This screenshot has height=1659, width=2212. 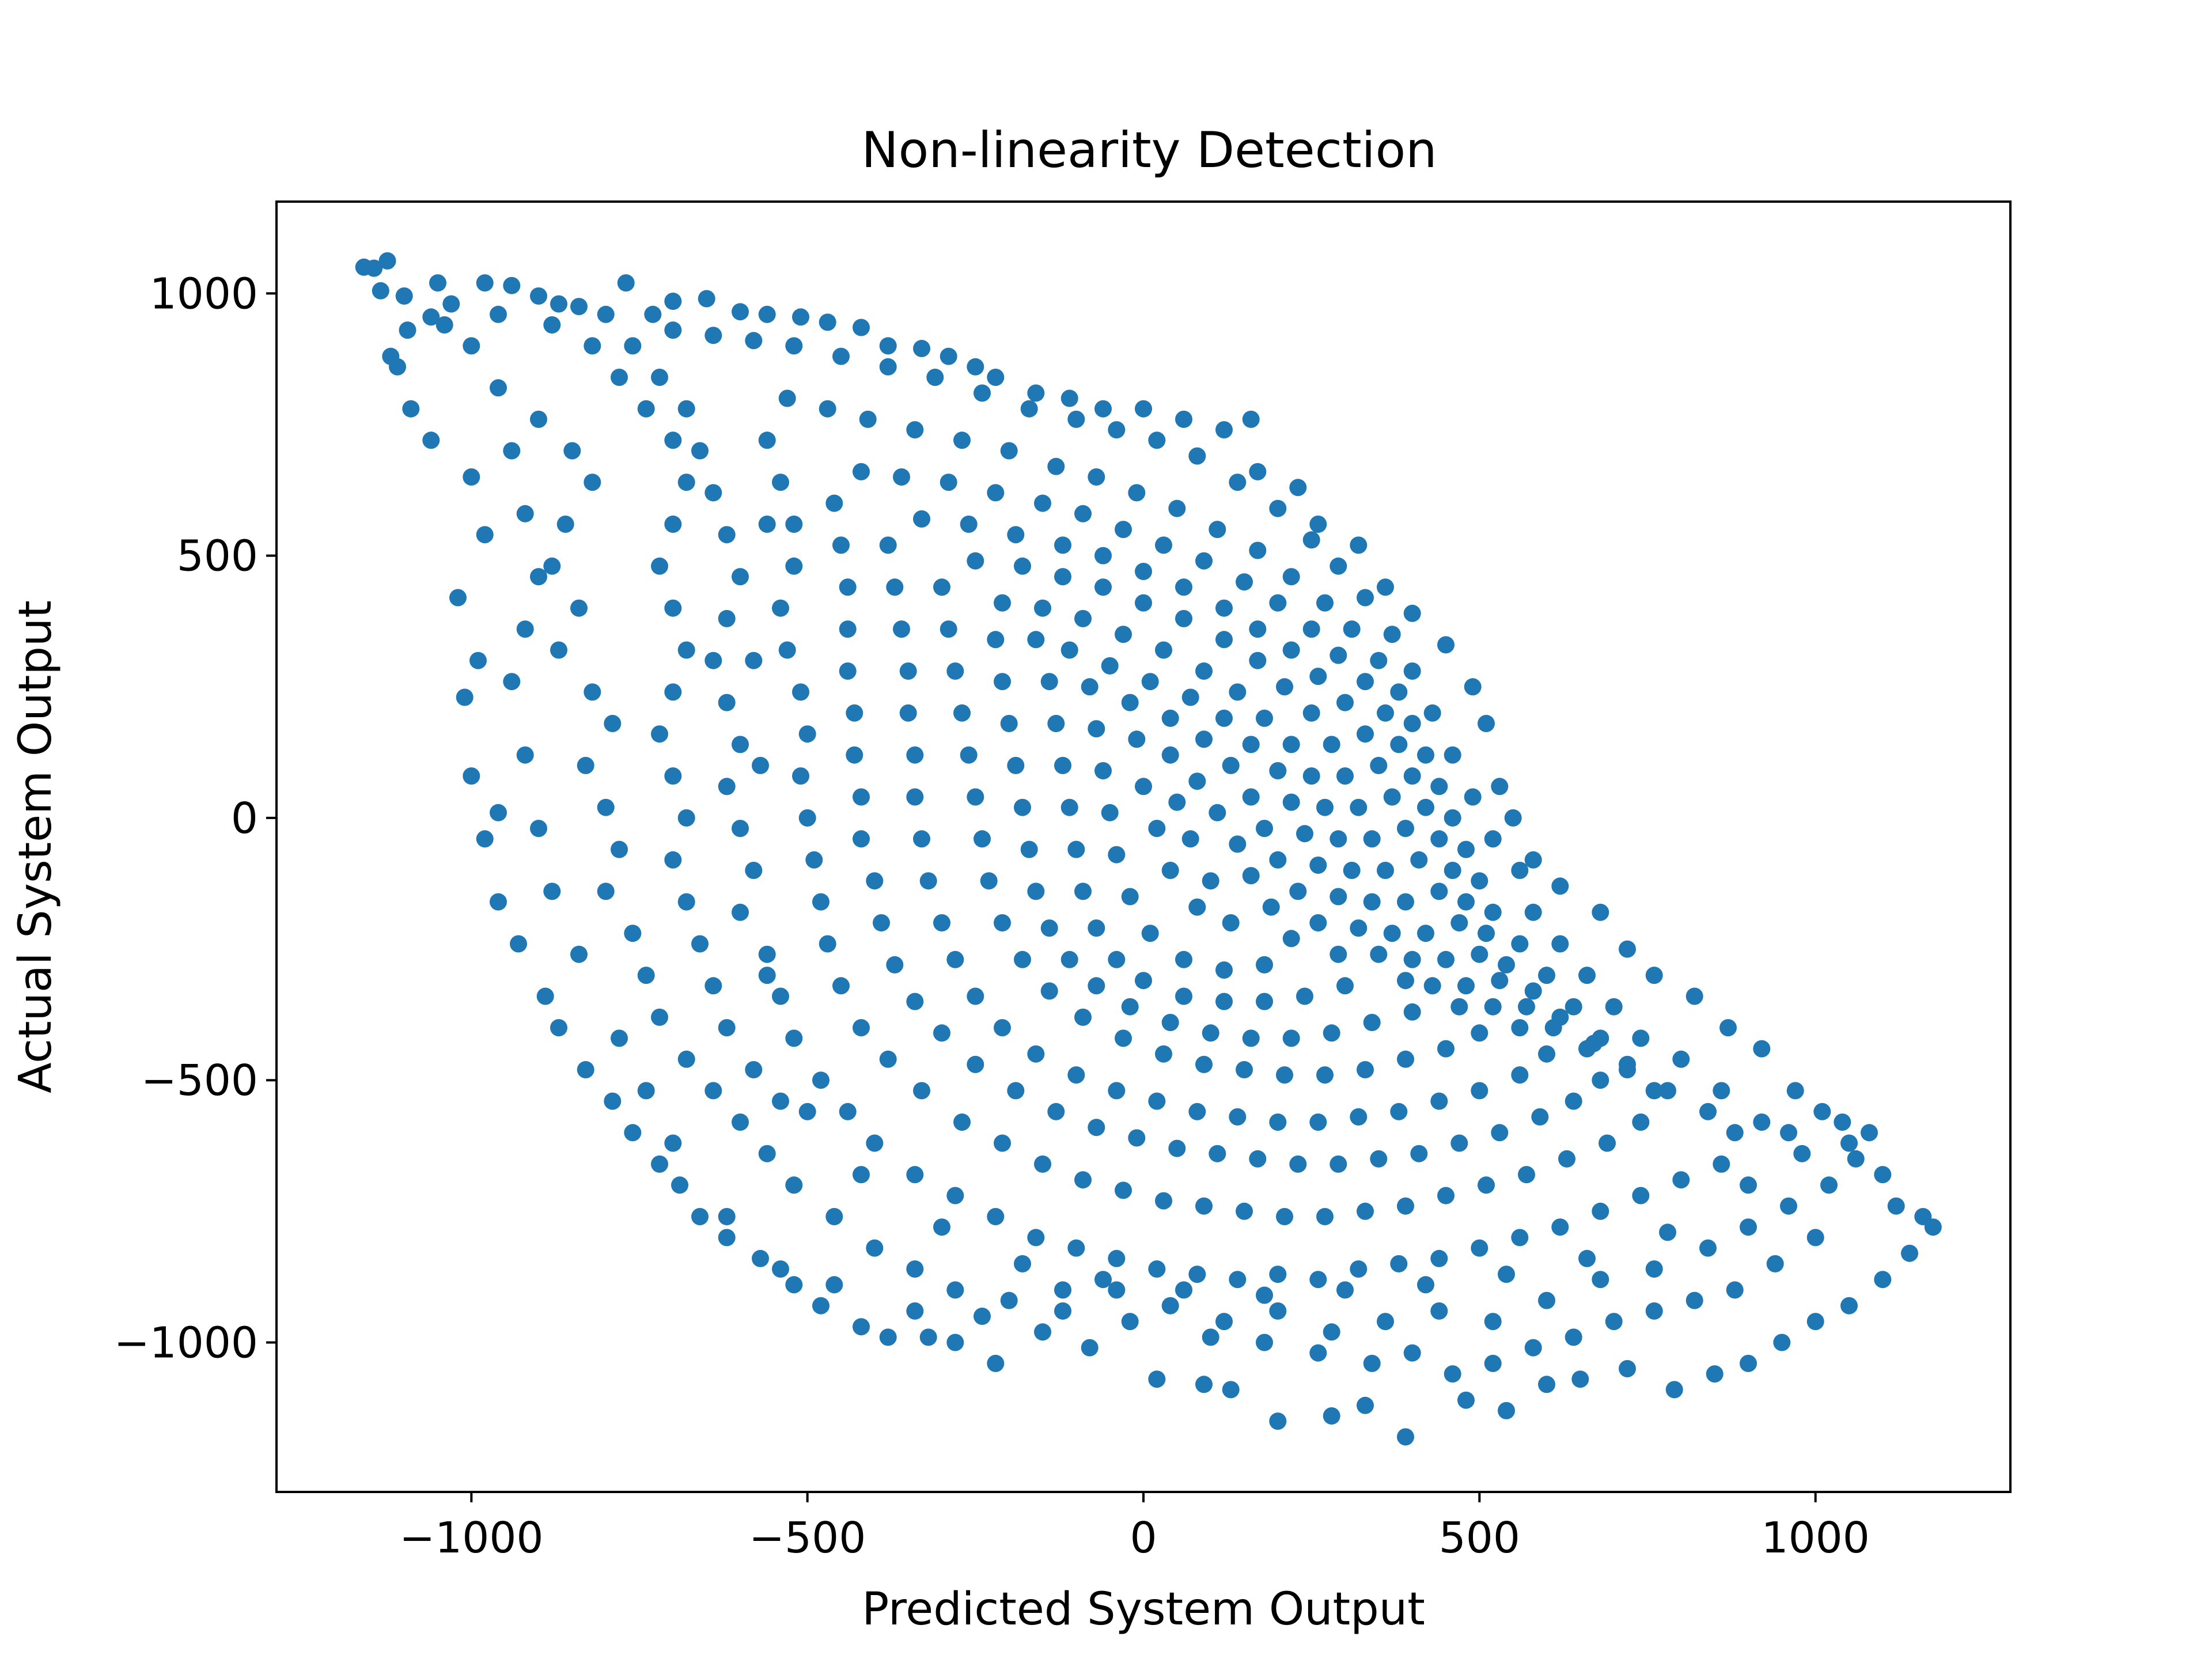 What do you see at coordinates (217, 556) in the screenshot?
I see `y-tick-label: 500` at bounding box center [217, 556].